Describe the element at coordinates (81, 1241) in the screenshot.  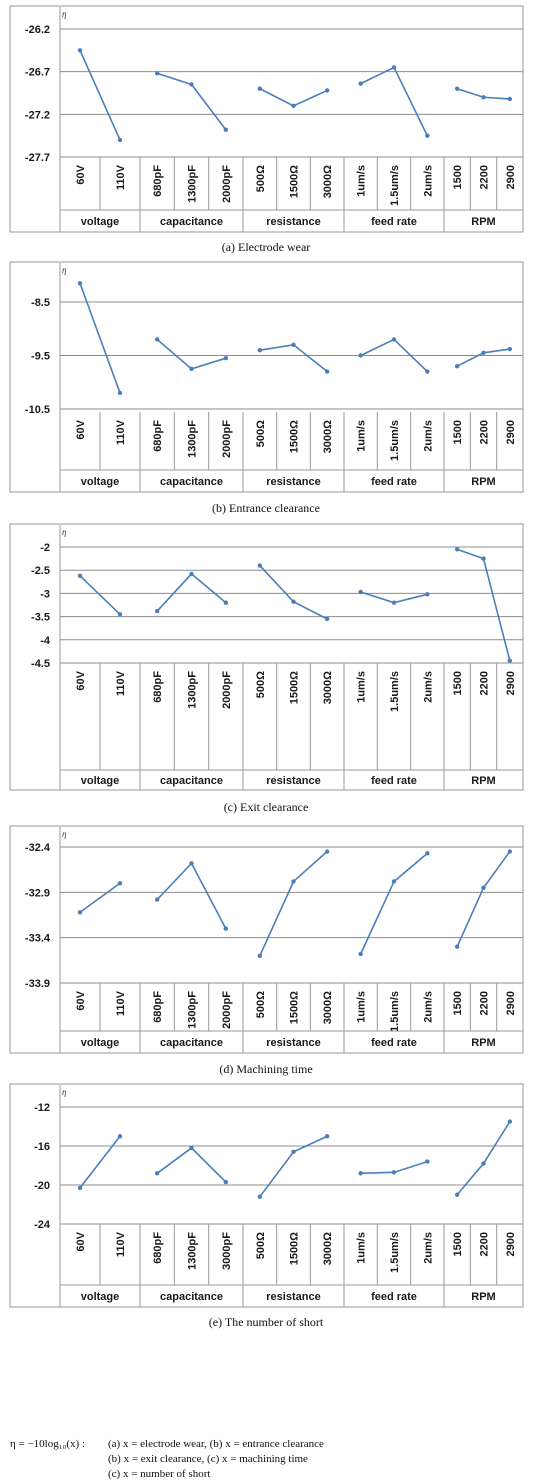
I see `x-tick-label: 60V` at that location.